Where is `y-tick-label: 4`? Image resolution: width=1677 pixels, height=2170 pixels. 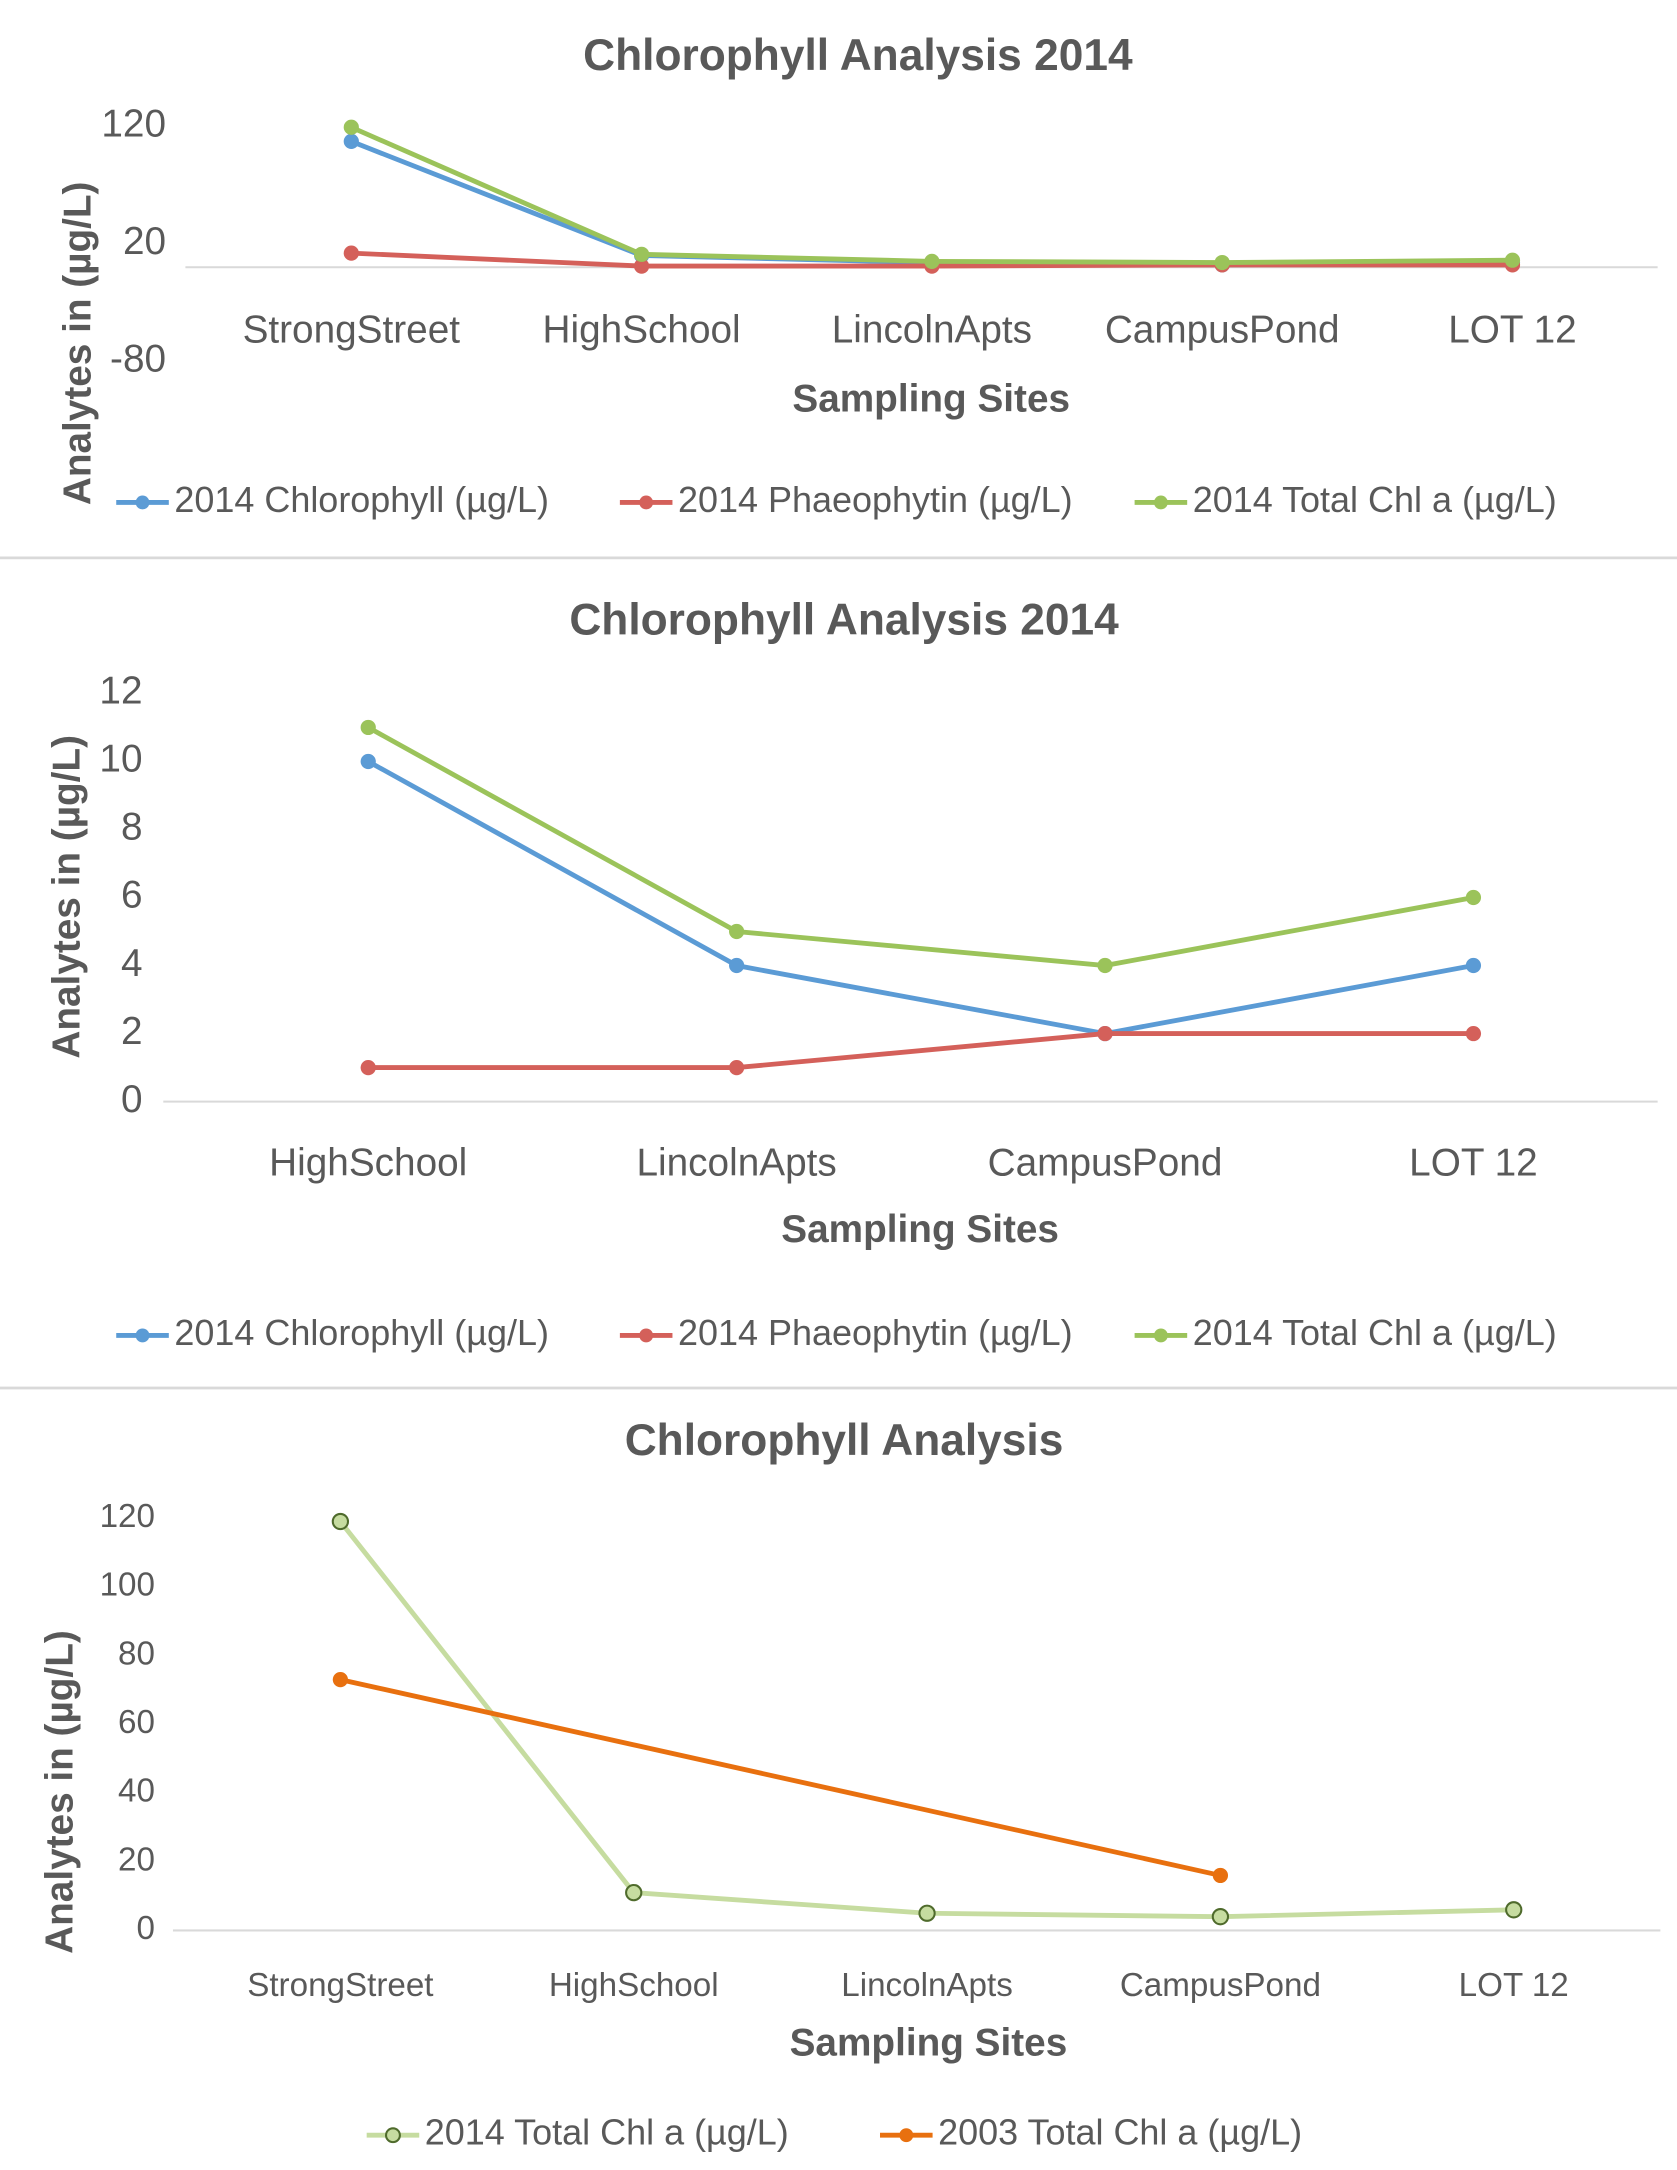
y-tick-label: 4 is located at coordinates (132, 963).